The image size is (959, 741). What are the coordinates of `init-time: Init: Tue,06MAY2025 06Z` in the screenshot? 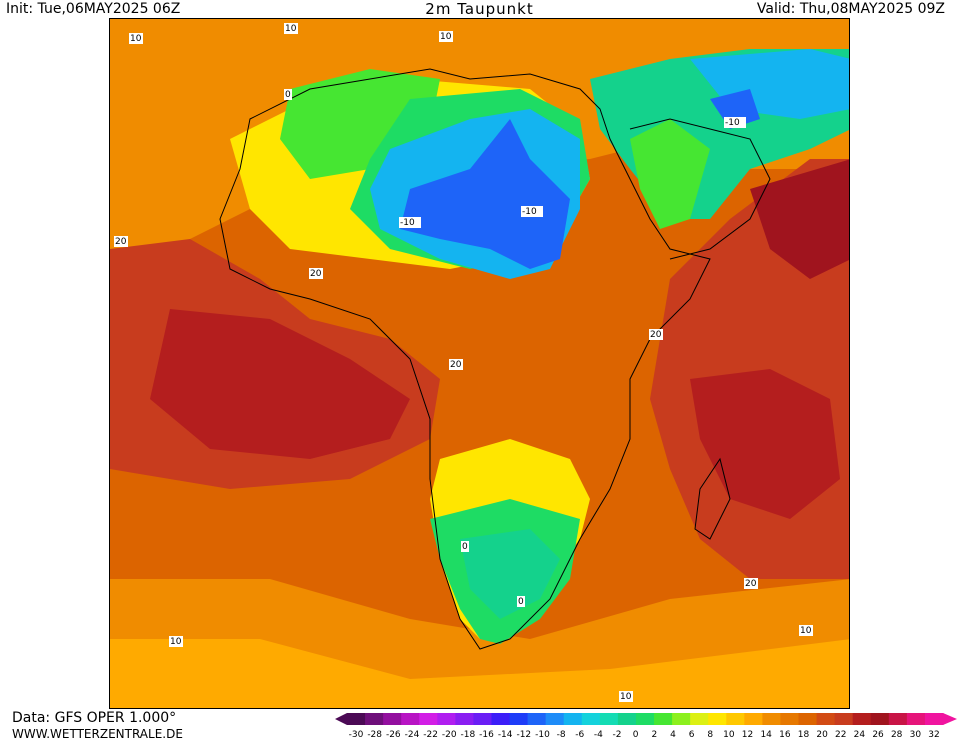 It's located at (93, 9).